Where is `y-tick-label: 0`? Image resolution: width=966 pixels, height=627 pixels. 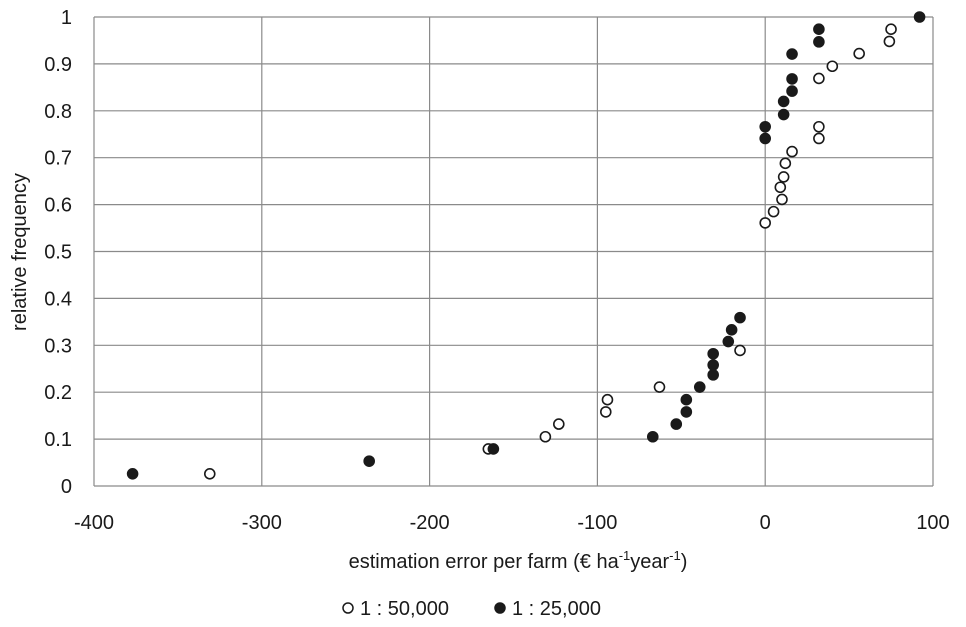 y-tick-label: 0 is located at coordinates (66, 487).